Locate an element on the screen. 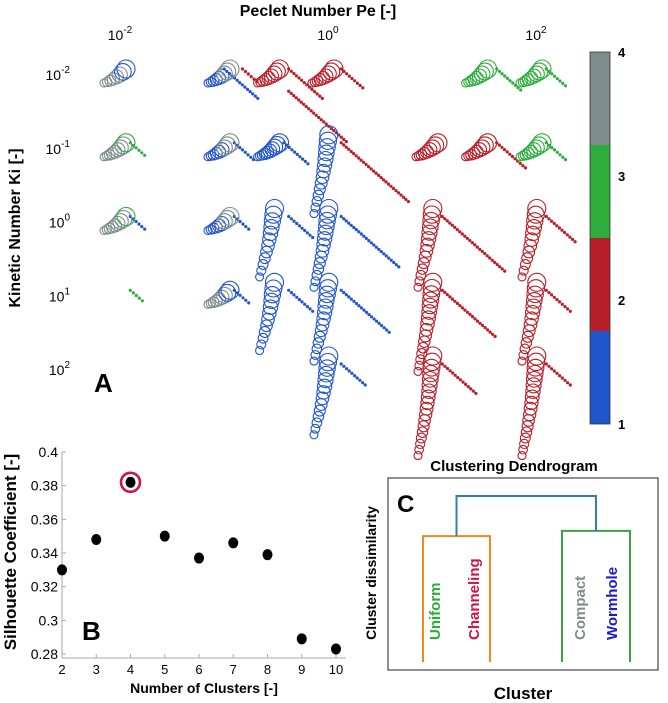 Image resolution: width=668 pixels, height=703 pixels. panel-c-frame is located at coordinates (523, 574).